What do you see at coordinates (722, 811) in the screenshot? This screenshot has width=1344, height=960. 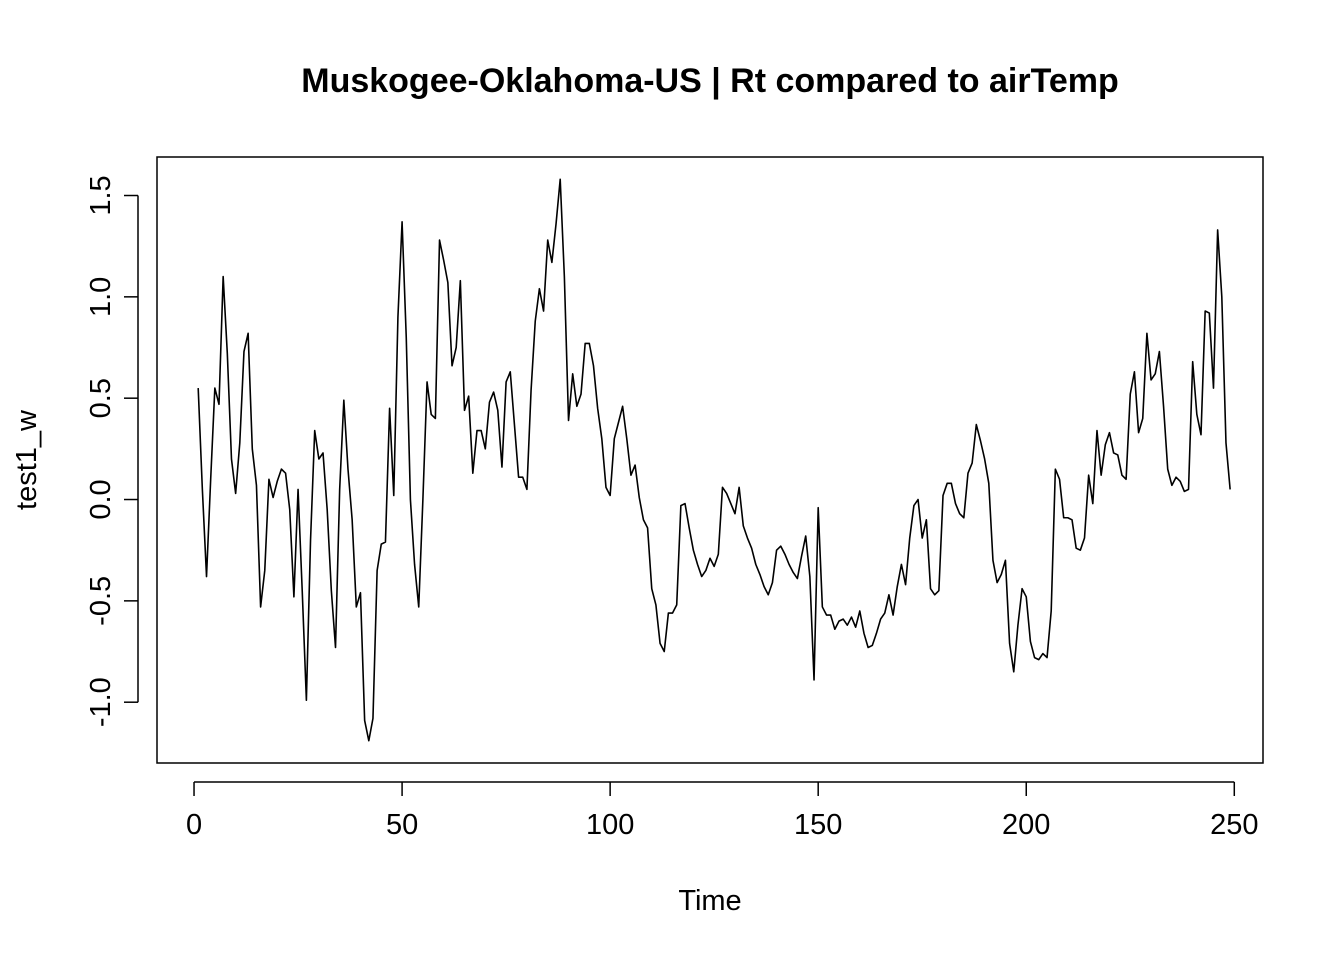 I see `x-axis: 0 50 100 150 200 250` at bounding box center [722, 811].